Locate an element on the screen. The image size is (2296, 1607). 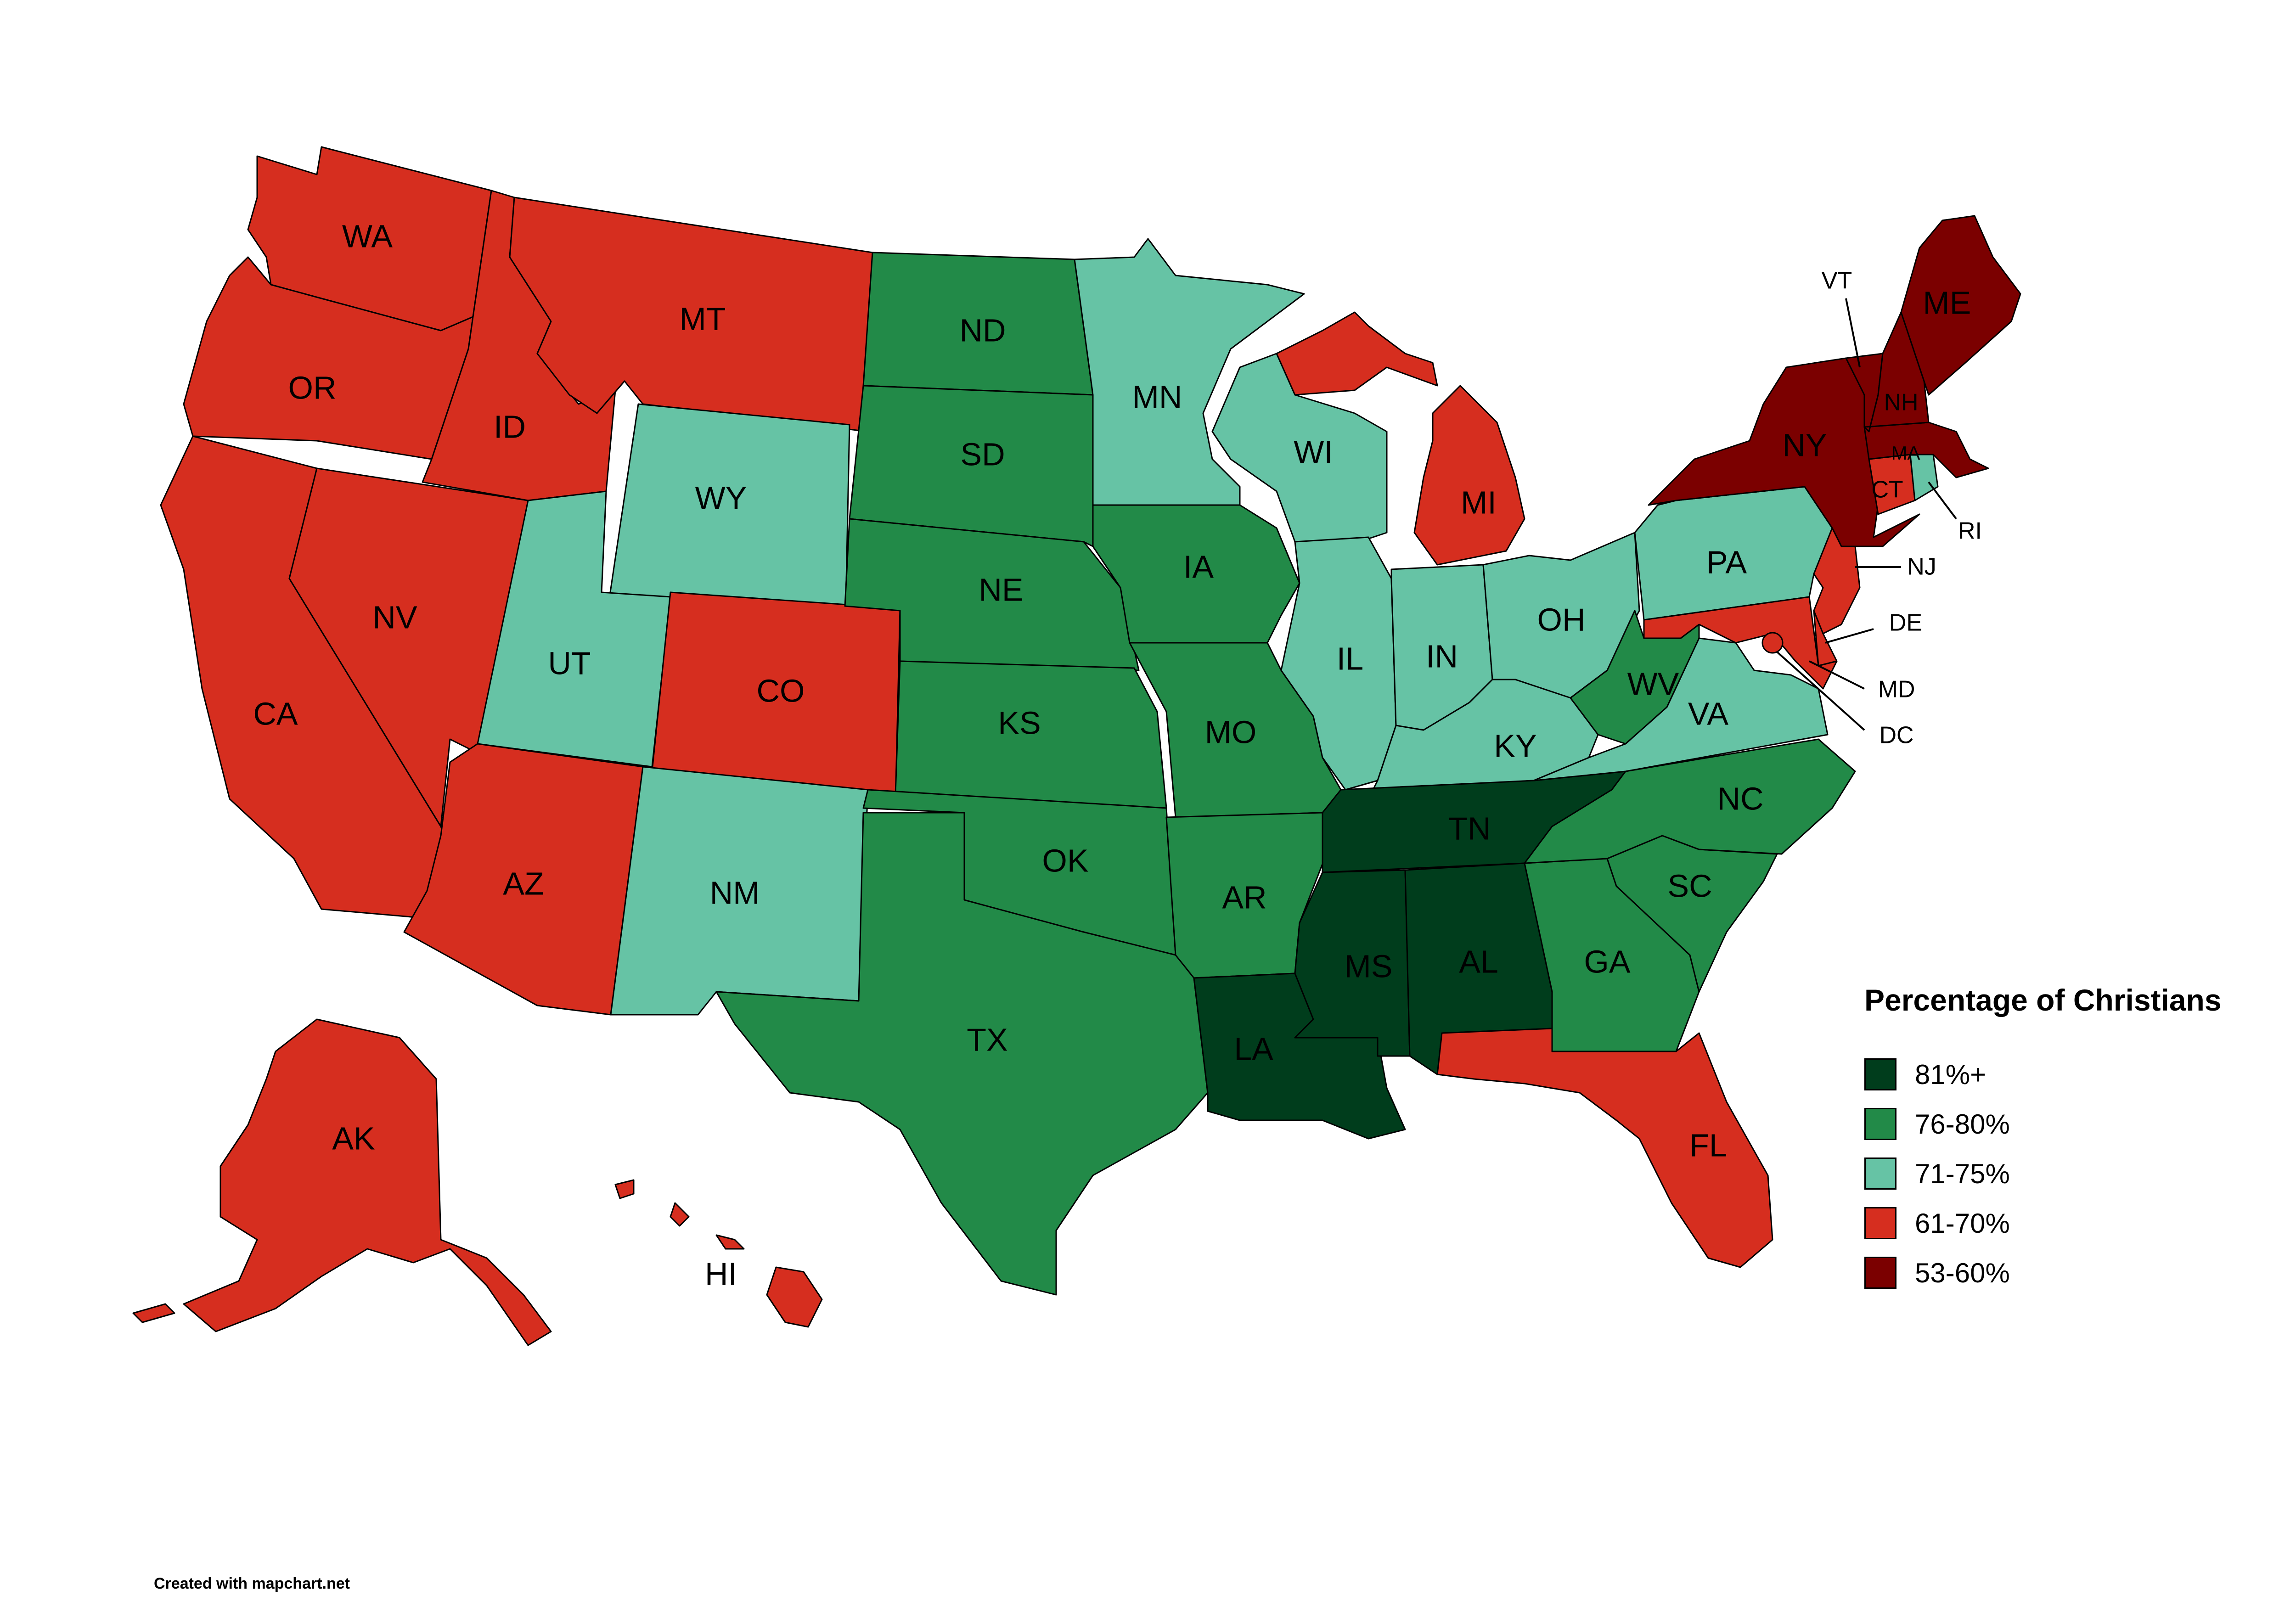
state-label-ga: GA is located at coordinates (1607, 961).